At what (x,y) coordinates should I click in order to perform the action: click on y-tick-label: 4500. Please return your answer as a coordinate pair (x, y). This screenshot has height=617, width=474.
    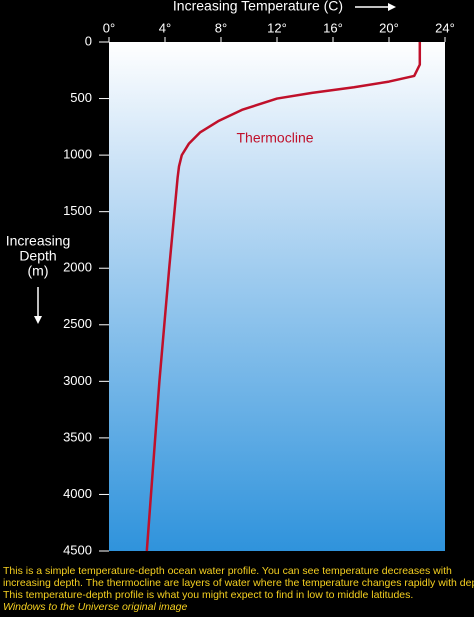
    Looking at the image, I should click on (77, 549).